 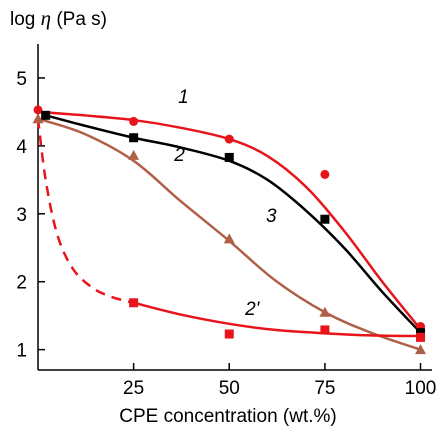 I want to click on y-axis-title-suffix: (Pa s), so click(x=79, y=19).